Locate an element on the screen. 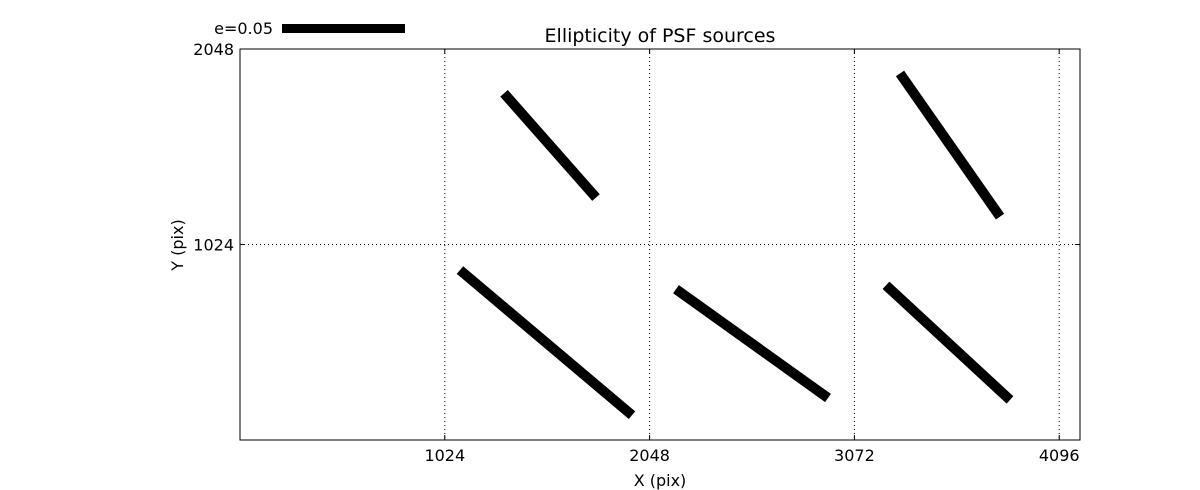 The image size is (1200, 490). x-tick-label: 4096 is located at coordinates (1059, 455).